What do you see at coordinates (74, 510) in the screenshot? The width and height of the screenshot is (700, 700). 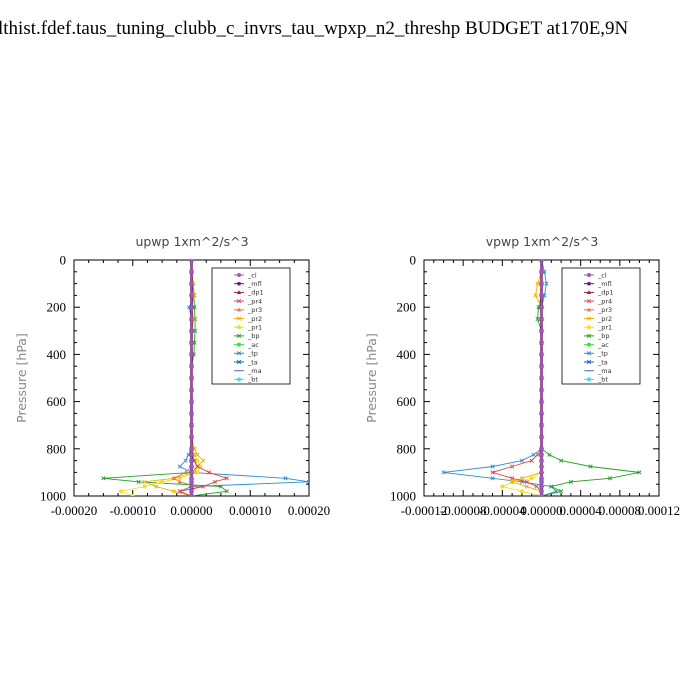 I see `x-tick-label: -0.00020` at bounding box center [74, 510].